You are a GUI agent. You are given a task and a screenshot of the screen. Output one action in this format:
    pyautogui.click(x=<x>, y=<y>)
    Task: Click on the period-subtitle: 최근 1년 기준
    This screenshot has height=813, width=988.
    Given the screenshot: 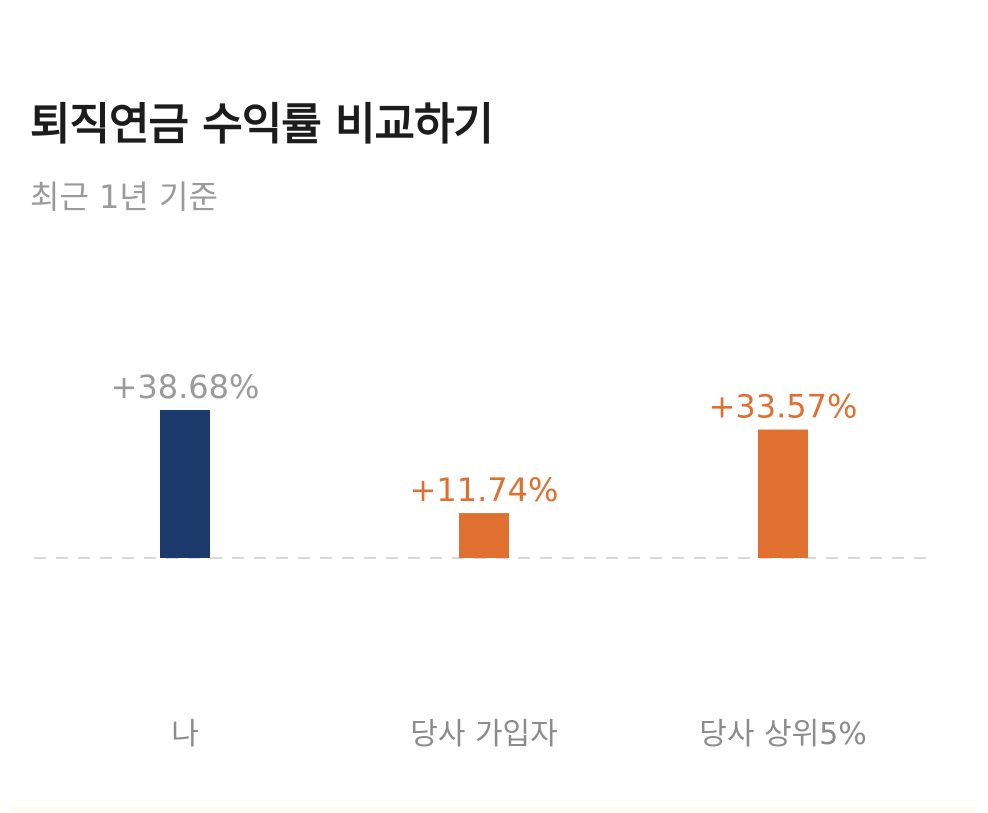 What is the action you would take?
    pyautogui.click(x=124, y=197)
    